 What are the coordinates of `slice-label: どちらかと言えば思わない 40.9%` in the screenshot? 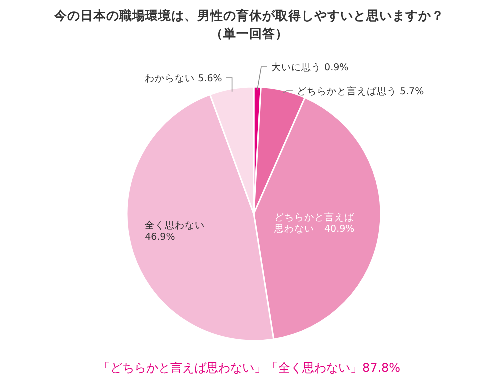 It's located at (314, 223).